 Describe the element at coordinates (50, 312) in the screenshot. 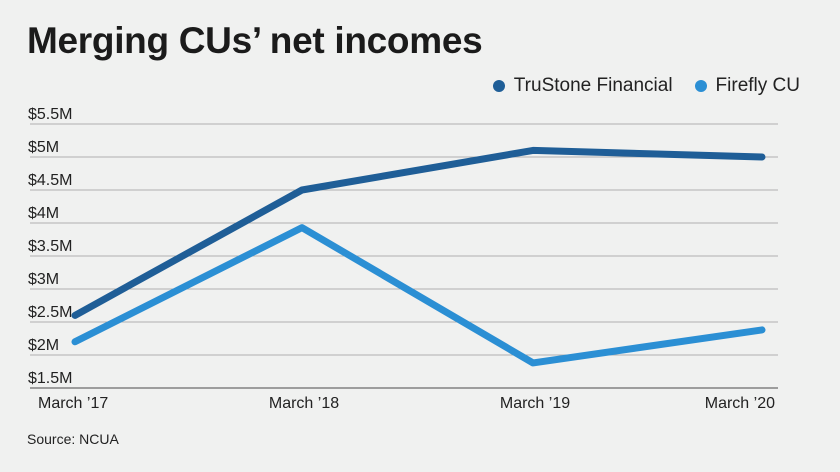

I see `y-tick-label: $2.5M` at that location.